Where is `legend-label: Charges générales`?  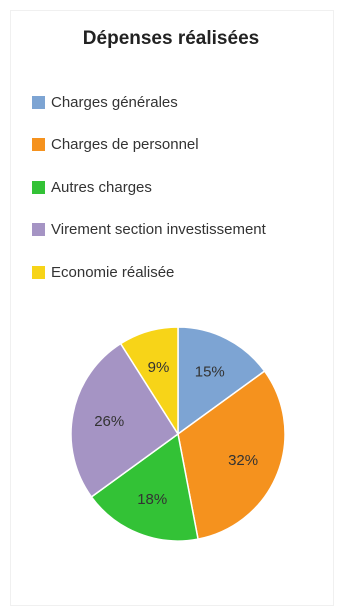
legend-label: Charges générales is located at coordinates (114, 102).